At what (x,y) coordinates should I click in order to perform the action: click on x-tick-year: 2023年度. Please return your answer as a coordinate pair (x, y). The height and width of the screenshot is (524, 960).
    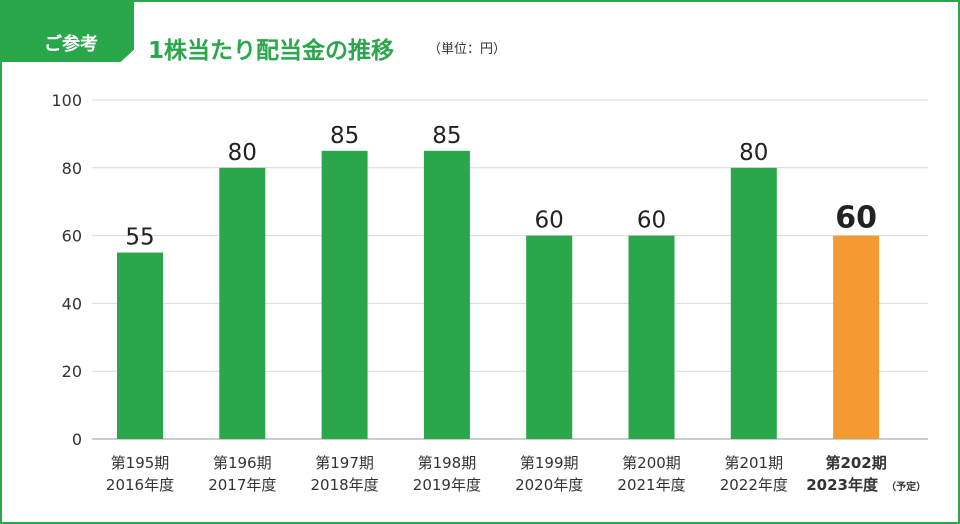
    Looking at the image, I should click on (842, 485).